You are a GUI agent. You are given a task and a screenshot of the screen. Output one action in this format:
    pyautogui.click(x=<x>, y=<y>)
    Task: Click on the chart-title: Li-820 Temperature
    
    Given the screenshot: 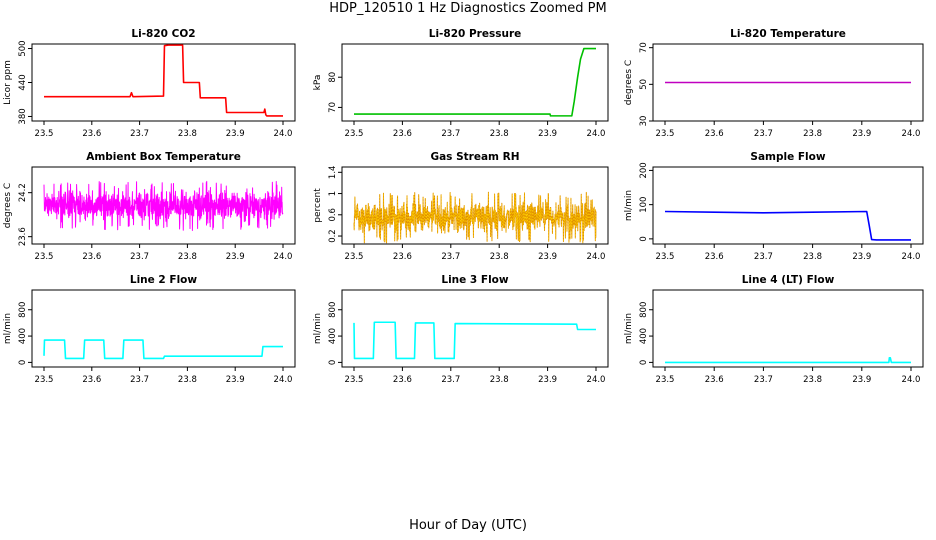 What is the action you would take?
    pyautogui.click(x=788, y=34)
    